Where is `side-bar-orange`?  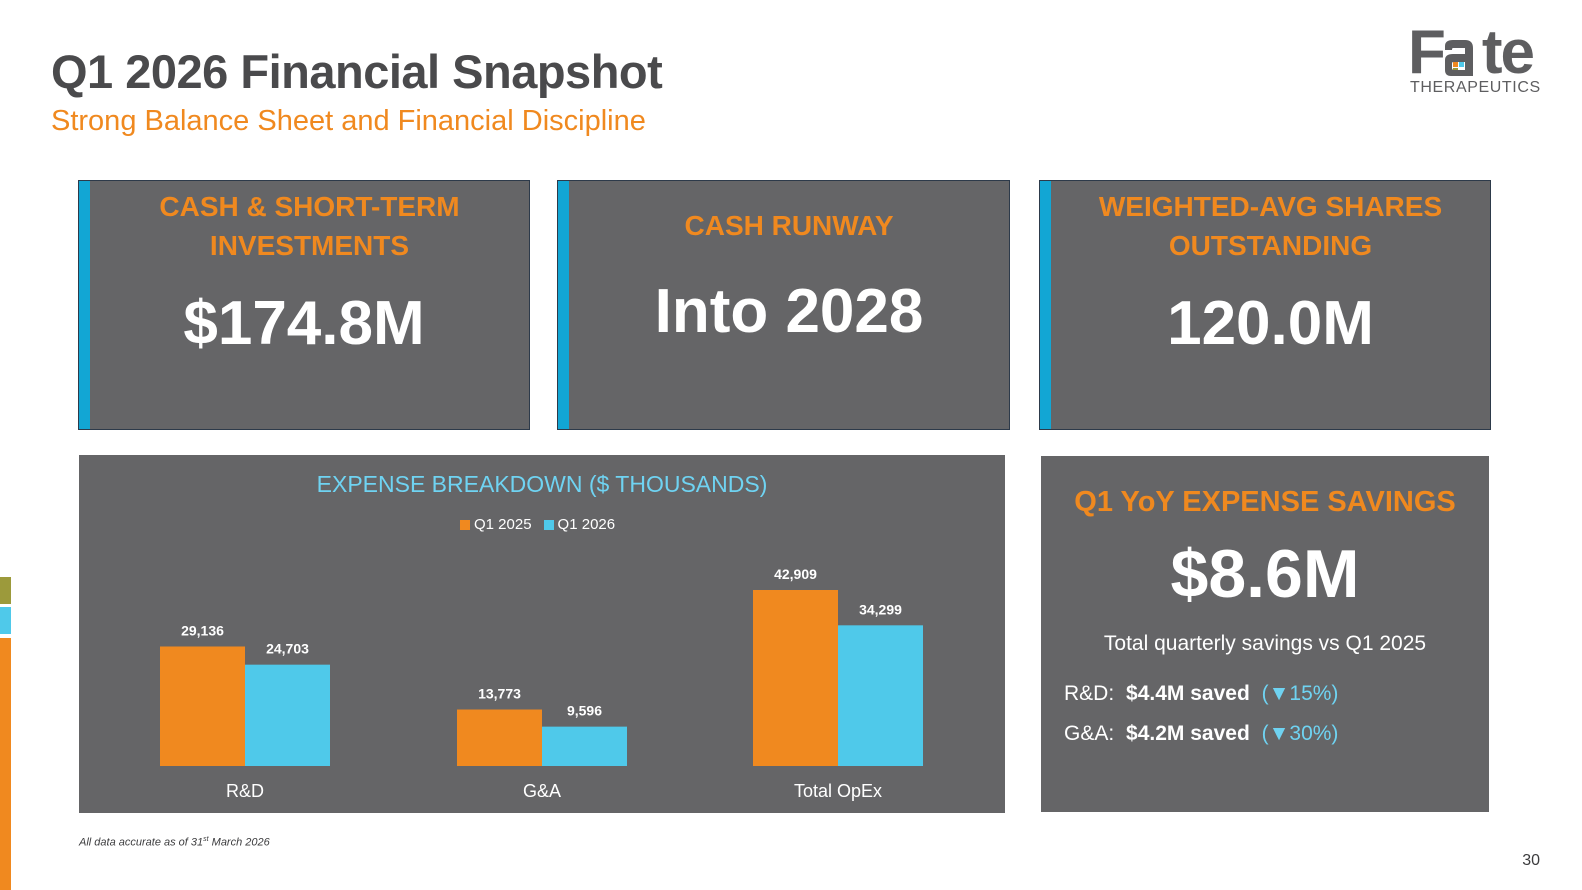
side-bar-orange is located at coordinates (5, 764).